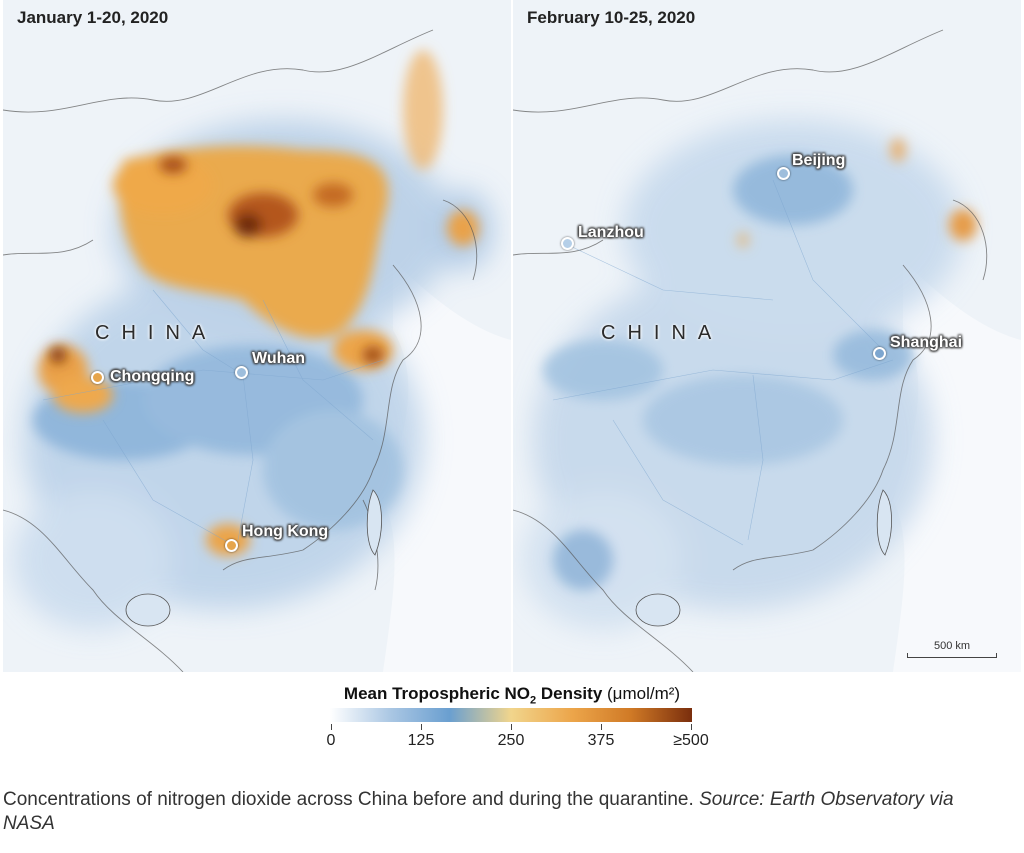  I want to click on legend-title-rest: Density, so click(569, 693).